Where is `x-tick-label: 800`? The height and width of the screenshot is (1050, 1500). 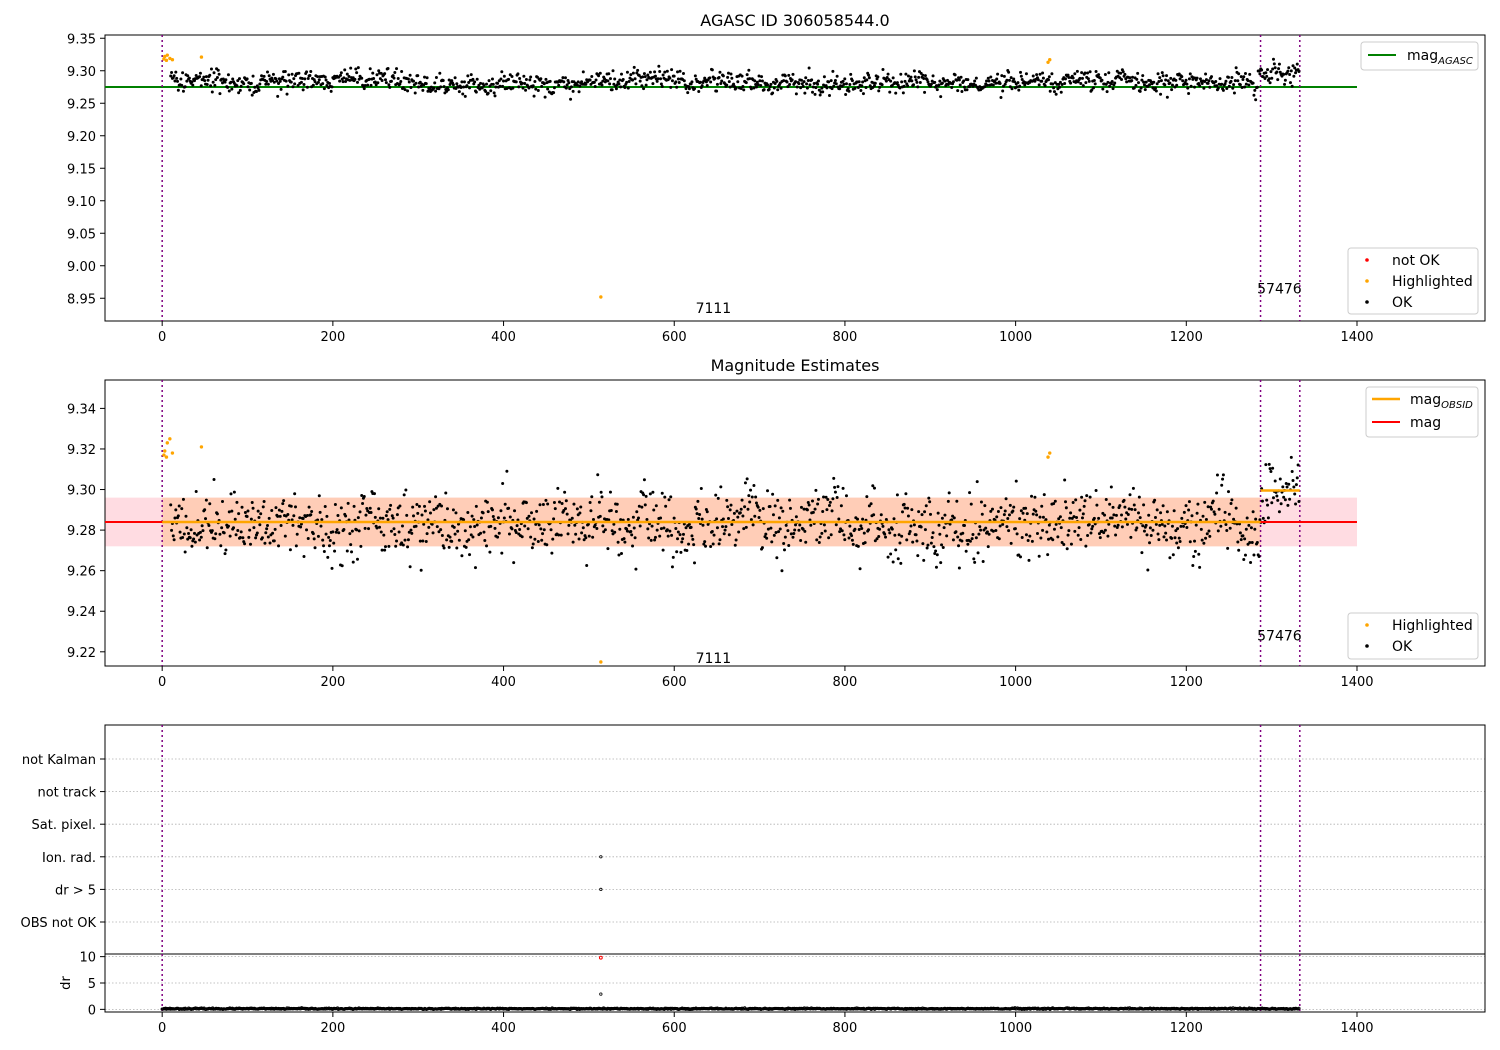
x-tick-label: 800 is located at coordinates (845, 1028).